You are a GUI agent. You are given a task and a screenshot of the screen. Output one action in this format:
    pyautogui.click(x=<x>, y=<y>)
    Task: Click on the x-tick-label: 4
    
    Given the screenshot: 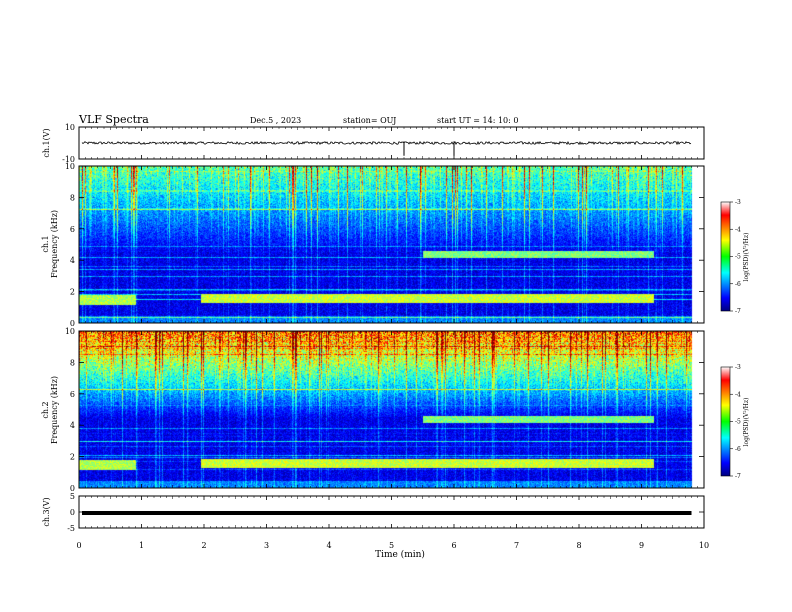 What is the action you would take?
    pyautogui.click(x=328, y=545)
    